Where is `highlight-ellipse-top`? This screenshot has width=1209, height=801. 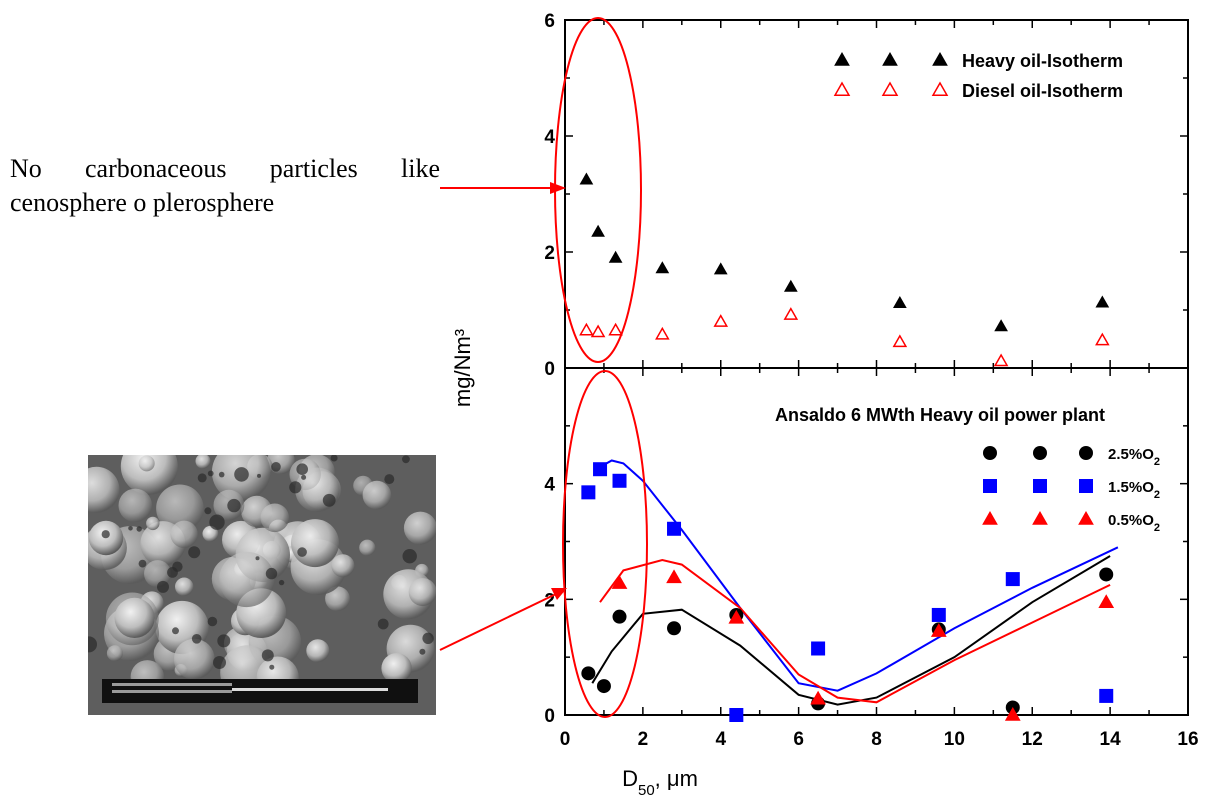
highlight-ellipse-top is located at coordinates (598, 190).